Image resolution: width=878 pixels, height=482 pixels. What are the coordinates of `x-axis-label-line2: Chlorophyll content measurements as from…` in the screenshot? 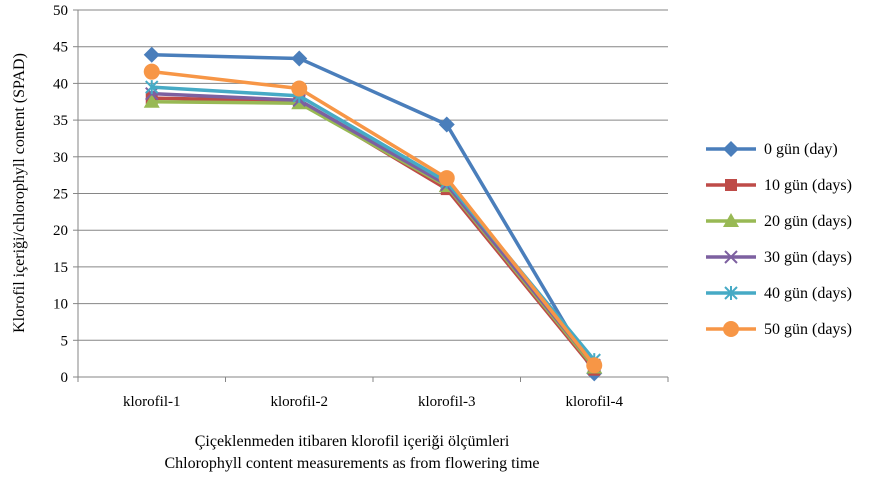 It's located at (351, 463).